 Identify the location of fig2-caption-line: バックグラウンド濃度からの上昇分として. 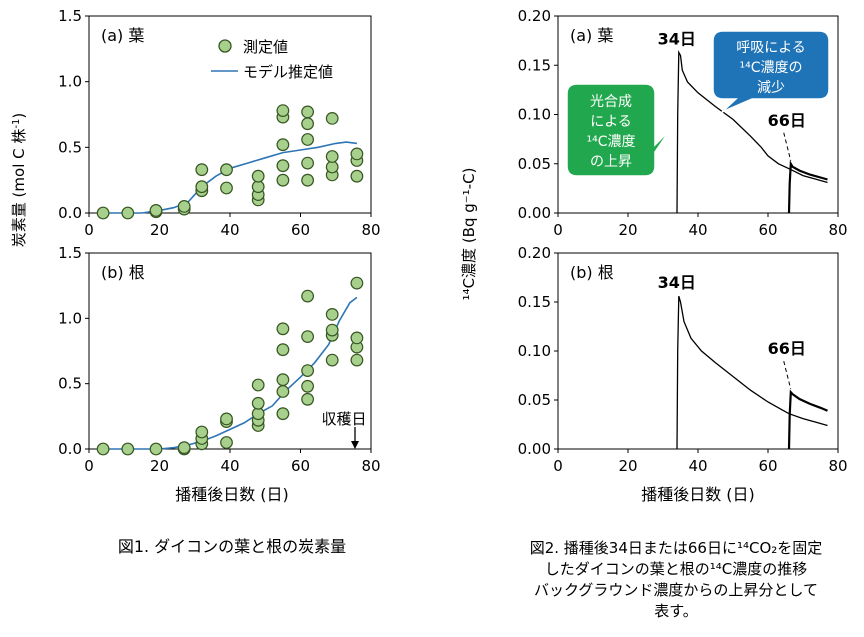
(676, 590).